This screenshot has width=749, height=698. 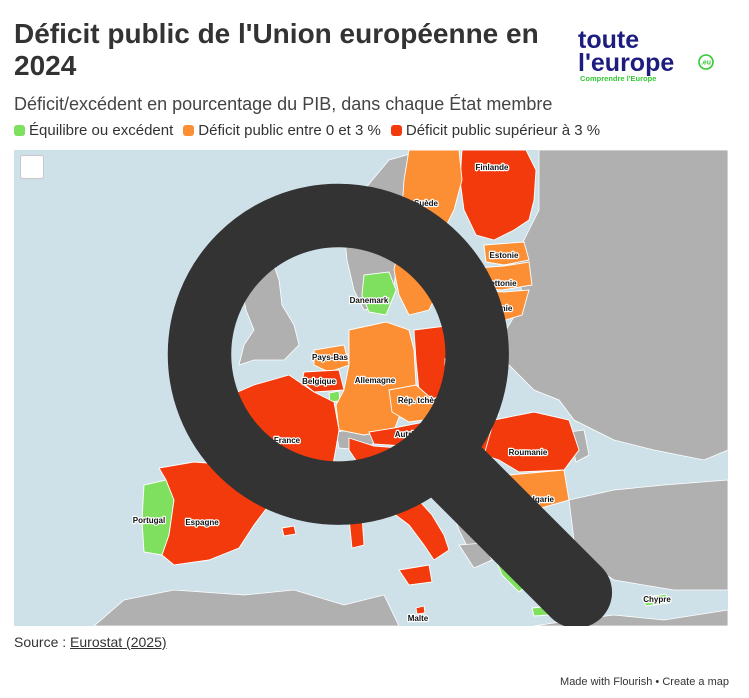 What do you see at coordinates (287, 440) in the screenshot?
I see `label-france: France` at bounding box center [287, 440].